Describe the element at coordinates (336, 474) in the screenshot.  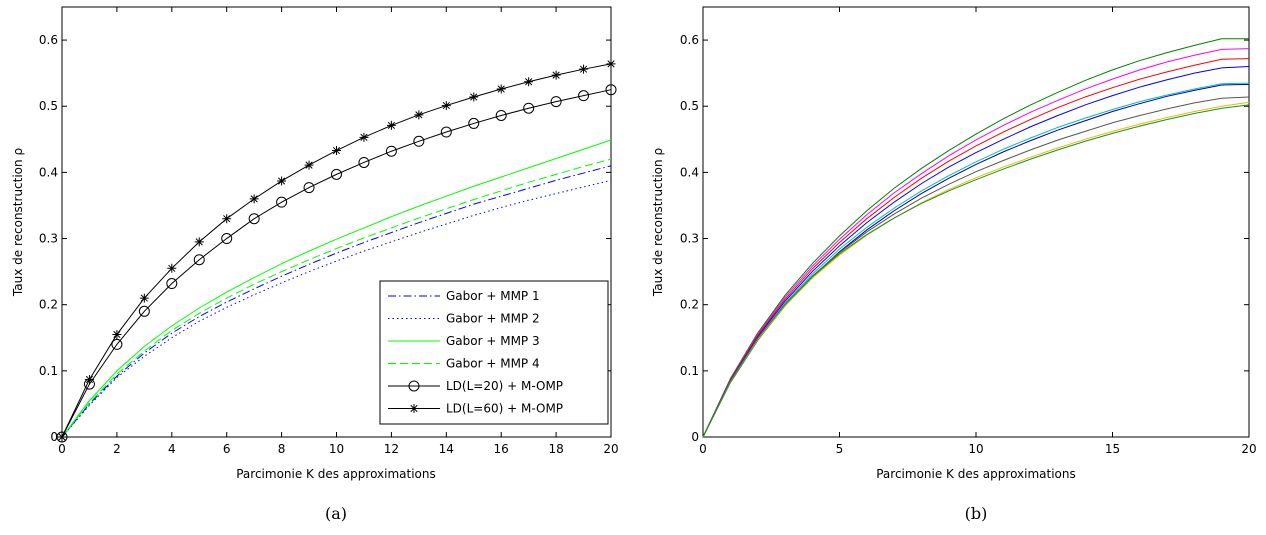
I see `x-axis-label-a: Parcimonie K des approximations` at that location.